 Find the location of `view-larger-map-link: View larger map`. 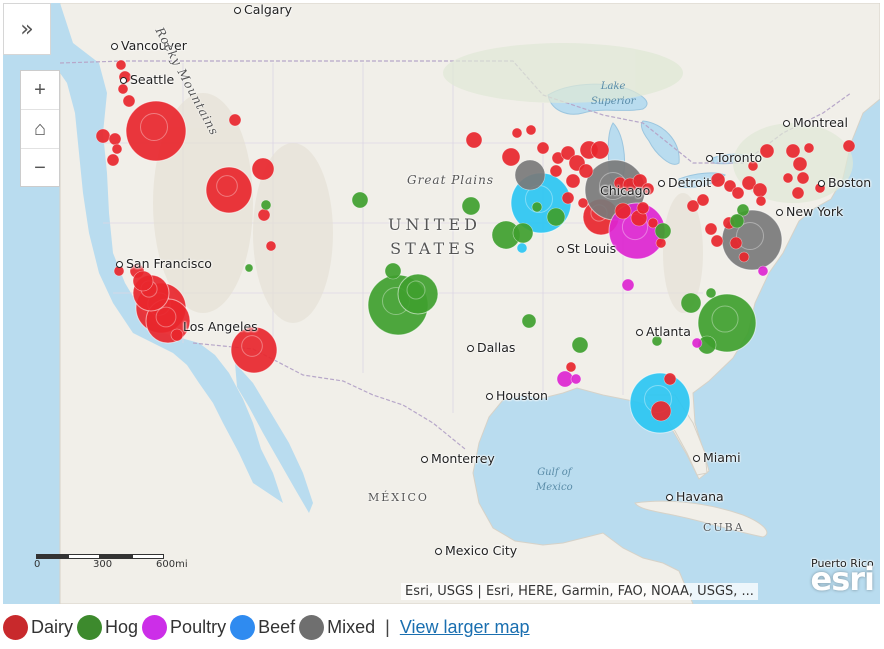

view-larger-map-link: View larger map is located at coordinates (464, 626).